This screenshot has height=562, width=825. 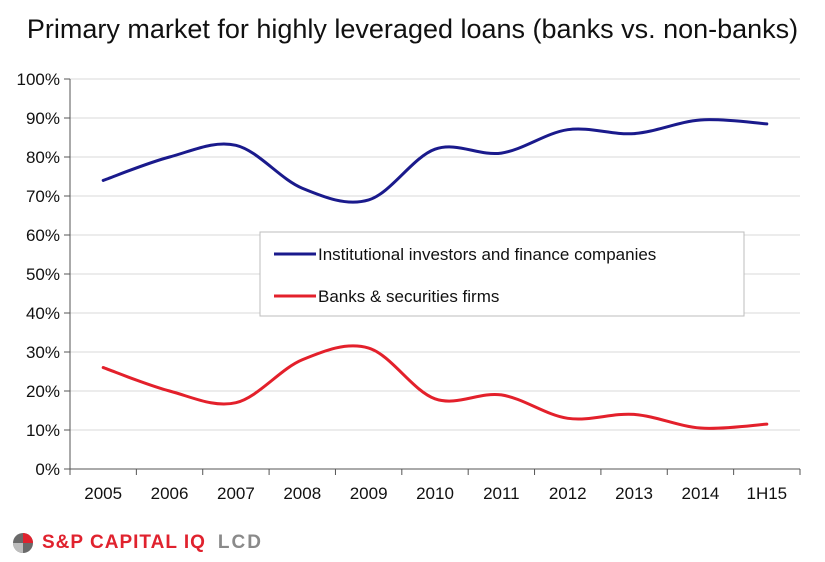 I want to click on y-tick-label: 30%, so click(x=43, y=352).